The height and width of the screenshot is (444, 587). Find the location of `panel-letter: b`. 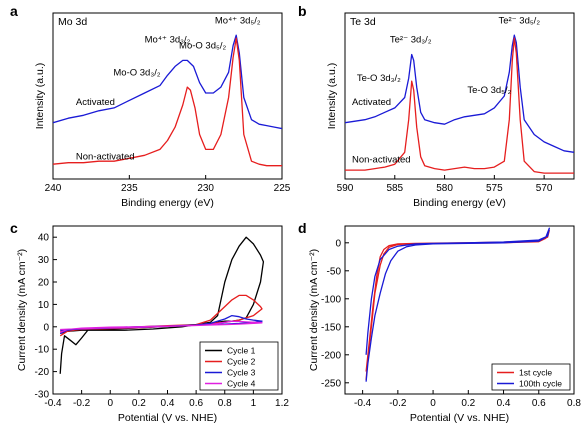

panel-letter: b is located at coordinates (302, 11).